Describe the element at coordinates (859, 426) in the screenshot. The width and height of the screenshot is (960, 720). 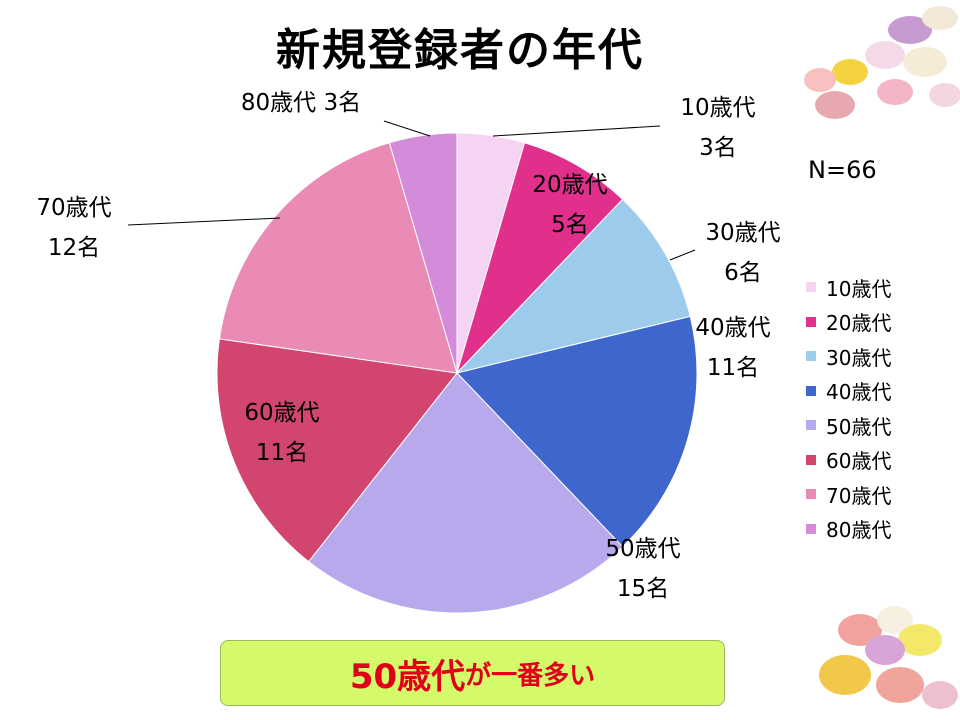
I see `legend-label-5: 50歳代` at that location.